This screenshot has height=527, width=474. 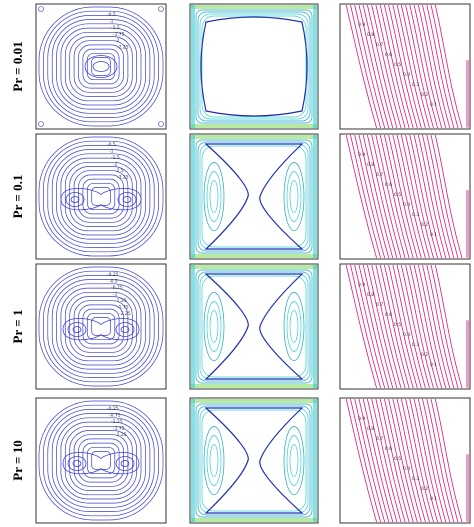 What do you see at coordinates (415, 479) in the screenshot?
I see `temp-level-label: 0.3` at bounding box center [415, 479].